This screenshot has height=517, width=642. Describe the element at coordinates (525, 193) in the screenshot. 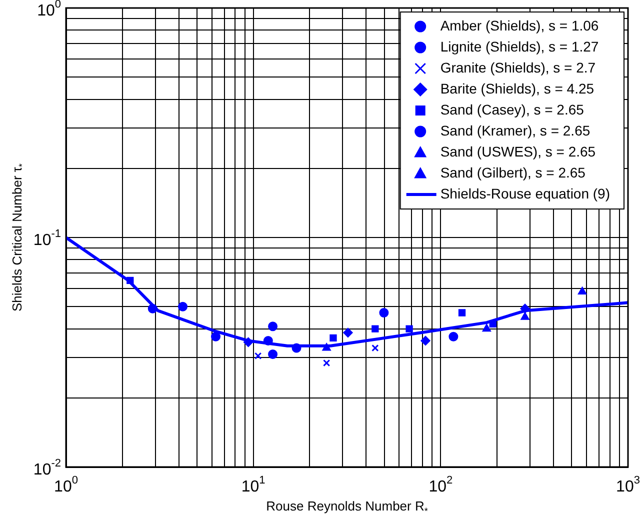

I see `legend-label: Shields-Rouse equation (9)` at that location.